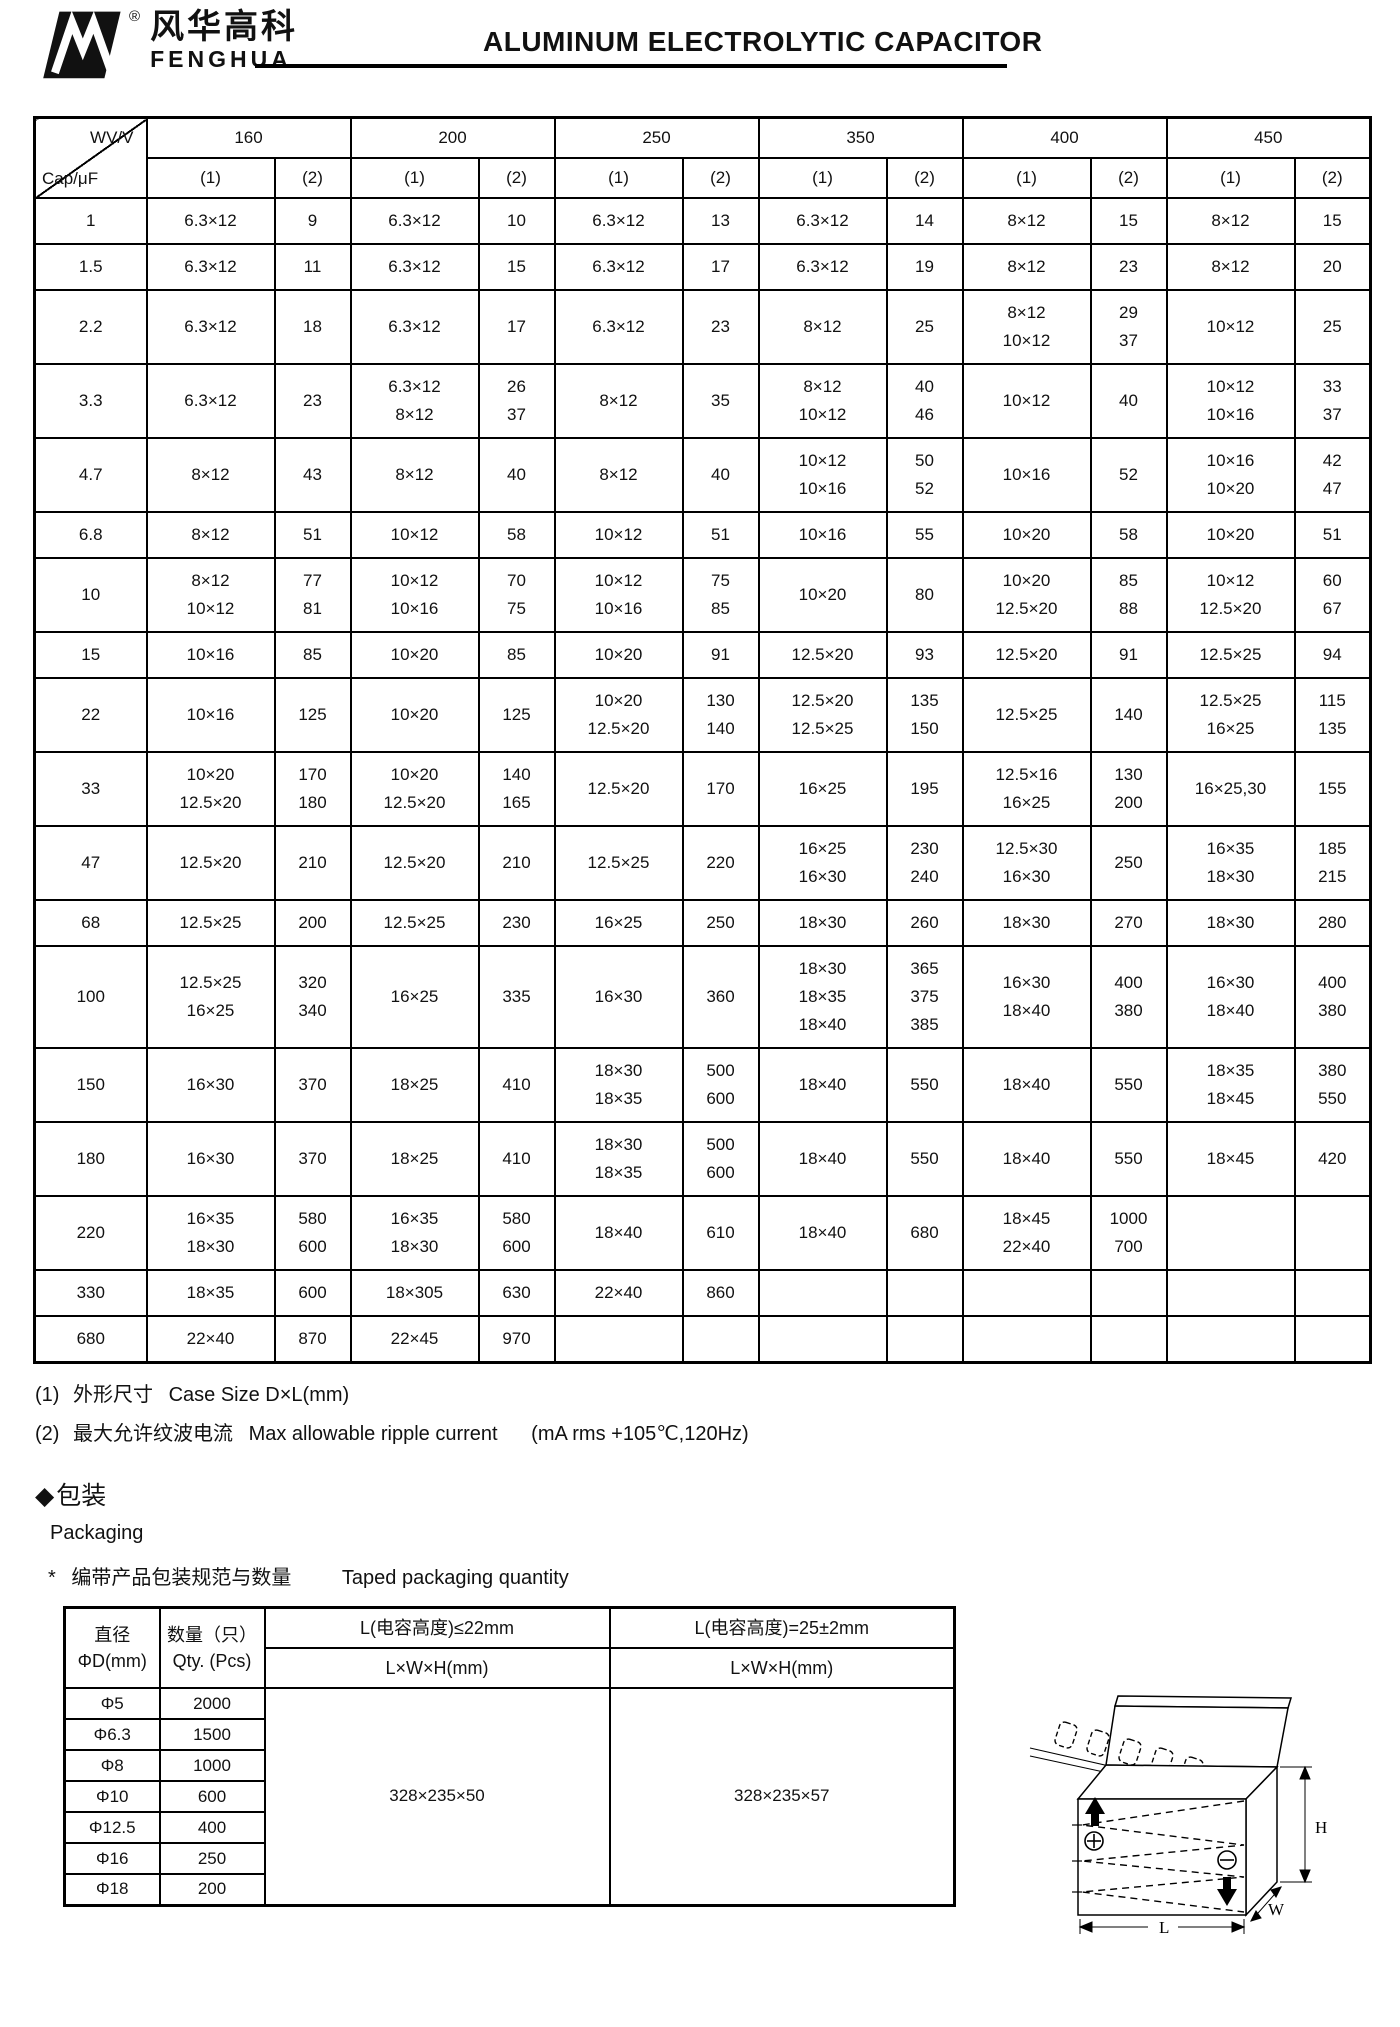 This screenshot has height=2027, width=1400. Describe the element at coordinates (1128, 1233) in the screenshot. I see `table-cell: 1000 700` at that location.